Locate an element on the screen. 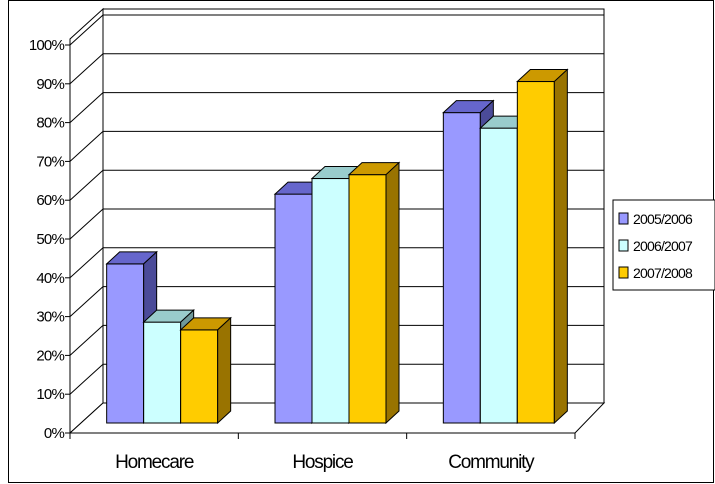 The height and width of the screenshot is (484, 715). legend-item: 2006/2007 is located at coordinates (656, 246).